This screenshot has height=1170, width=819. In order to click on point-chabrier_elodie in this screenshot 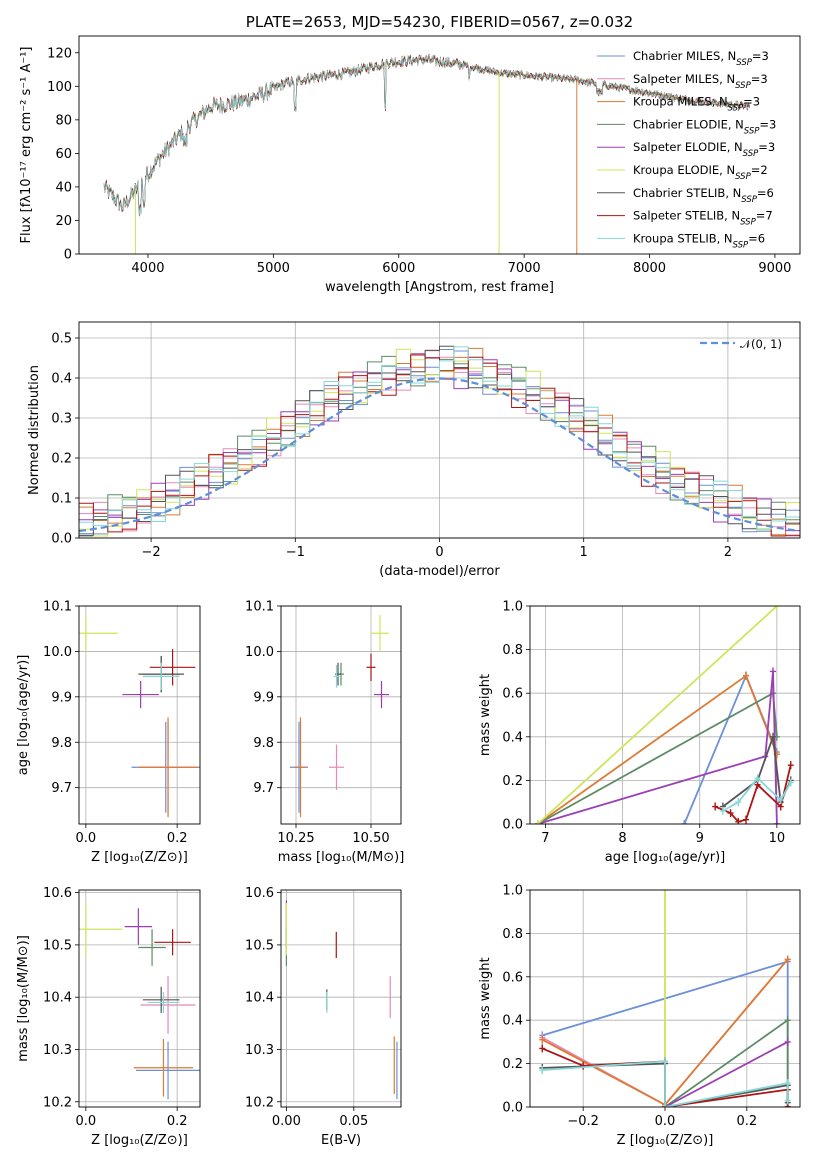, I will do `click(152, 947)`.